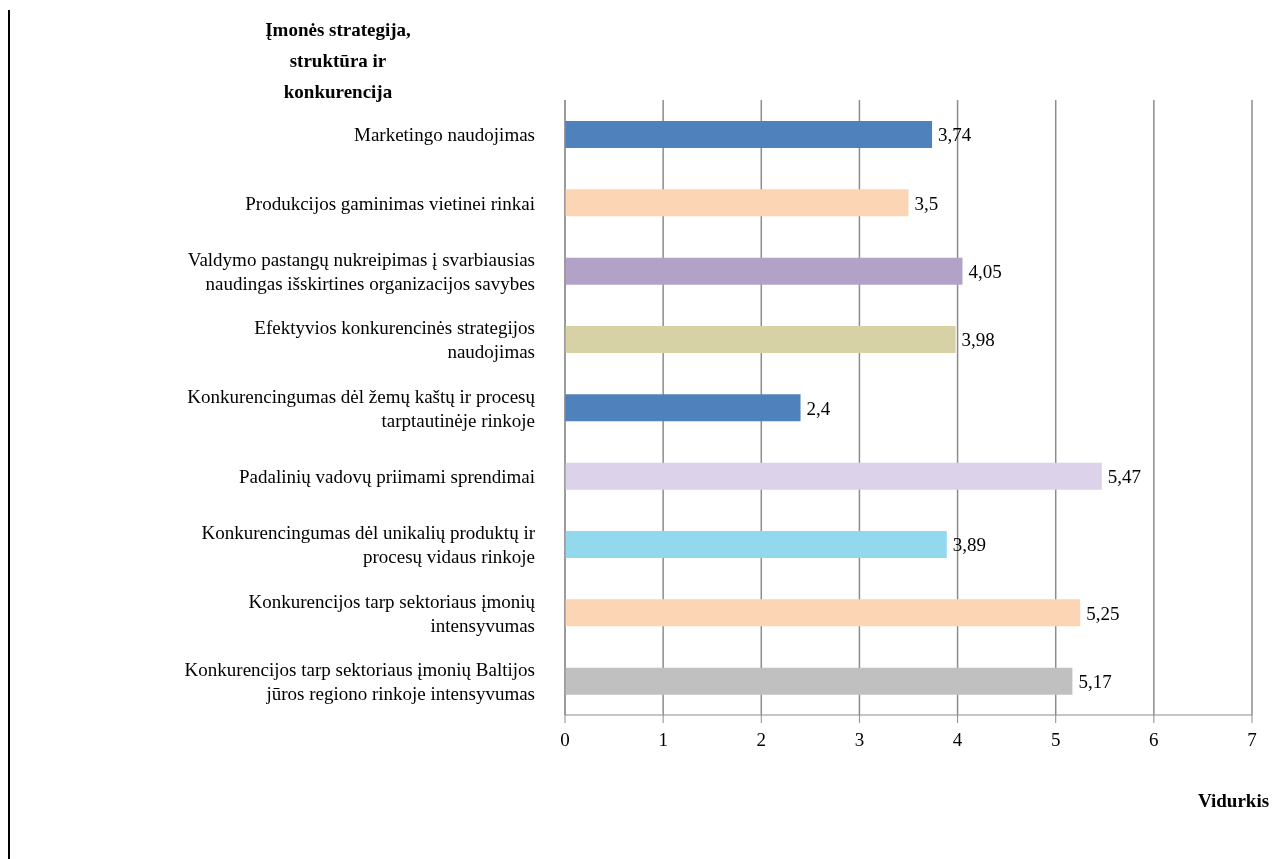 This screenshot has width=1288, height=859. Describe the element at coordinates (978, 340) in the screenshot. I see `data-label: 3,98` at that location.